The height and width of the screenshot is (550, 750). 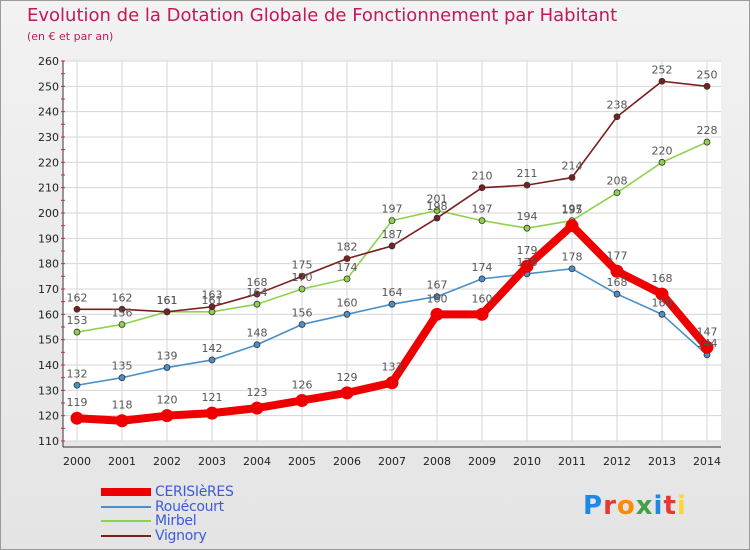 What do you see at coordinates (122, 461) in the screenshot?
I see `x-tick-label: 2001` at bounding box center [122, 461].